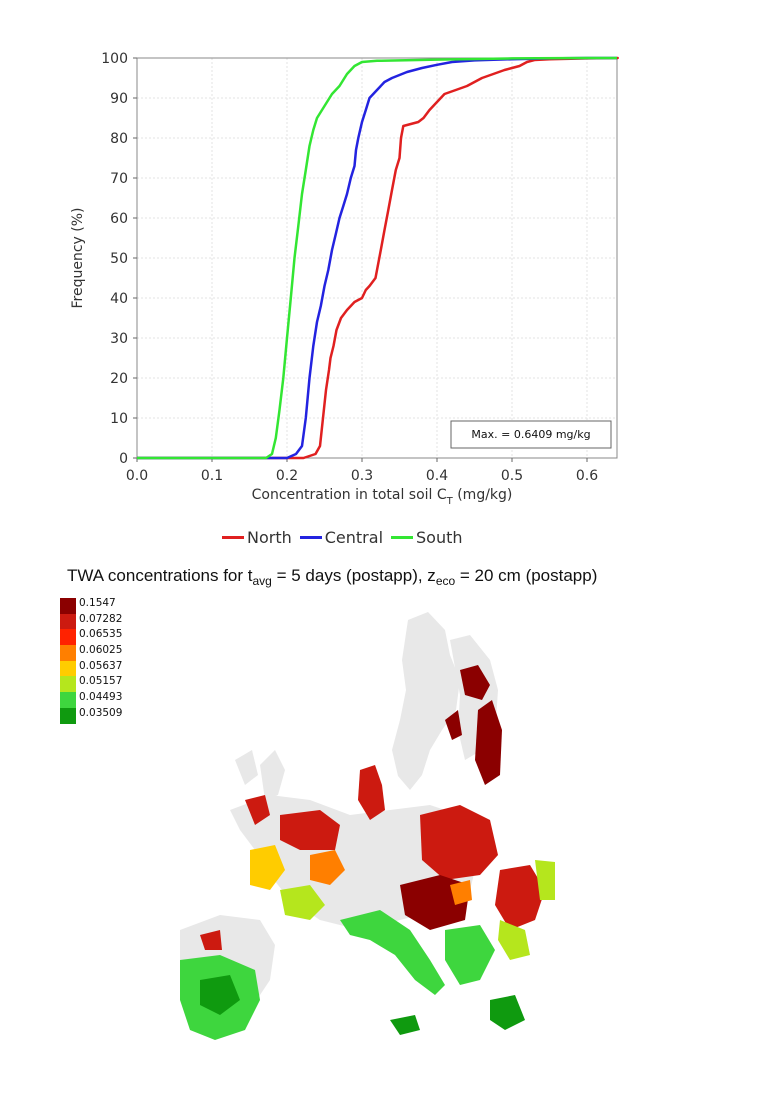 This screenshot has height=1095, width=768. Describe the element at coordinates (101, 712) in the screenshot. I see `map-legend-label: 0.03509` at that location.